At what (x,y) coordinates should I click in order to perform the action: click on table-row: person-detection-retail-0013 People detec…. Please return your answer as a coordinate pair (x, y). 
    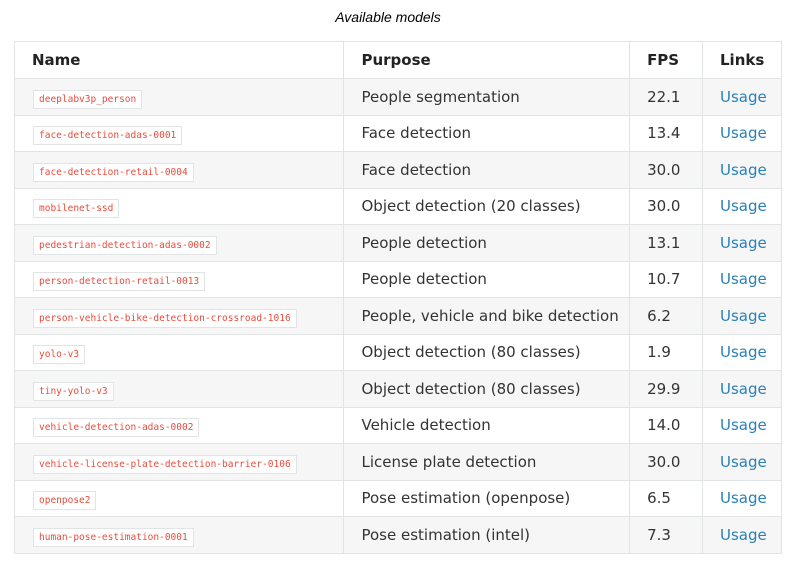
    Looking at the image, I should click on (397, 279).